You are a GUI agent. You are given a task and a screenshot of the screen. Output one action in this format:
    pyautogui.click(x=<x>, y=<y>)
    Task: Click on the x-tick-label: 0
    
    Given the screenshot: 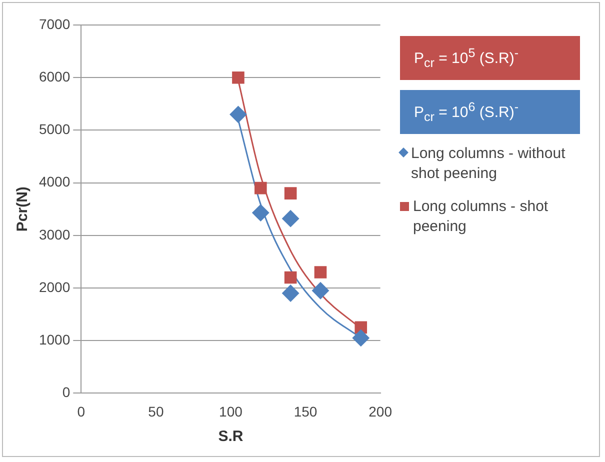 What is the action you would take?
    pyautogui.click(x=81, y=411)
    